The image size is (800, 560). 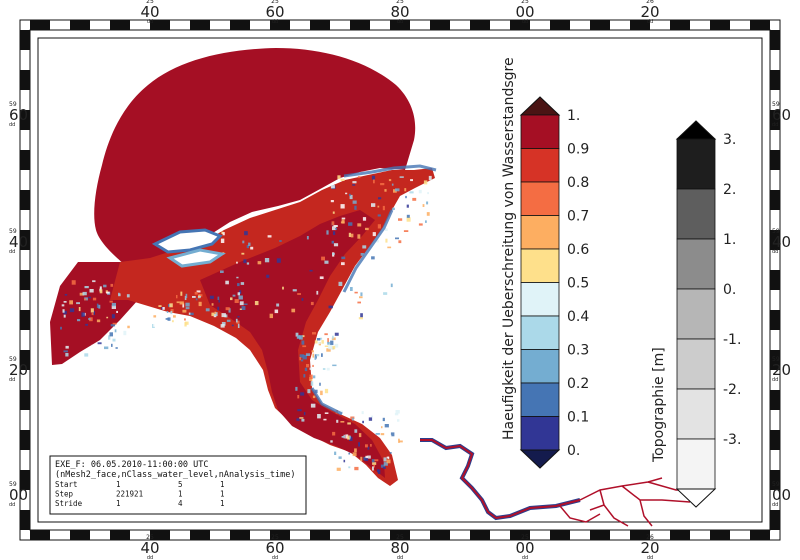 What do you see at coordinates (180, 503) in the screenshot?
I see `info-row-v2: 4` at bounding box center [180, 503].